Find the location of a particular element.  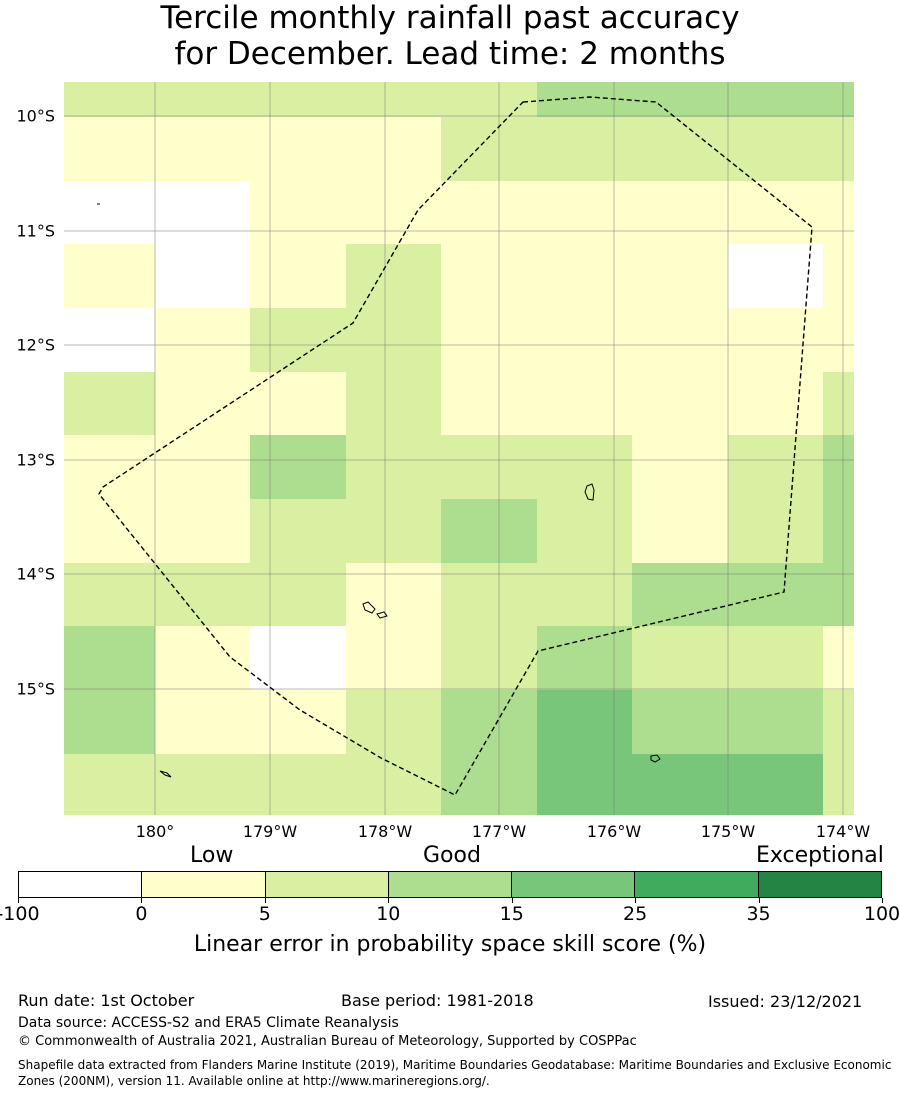

colorbar is located at coordinates (450, 884).